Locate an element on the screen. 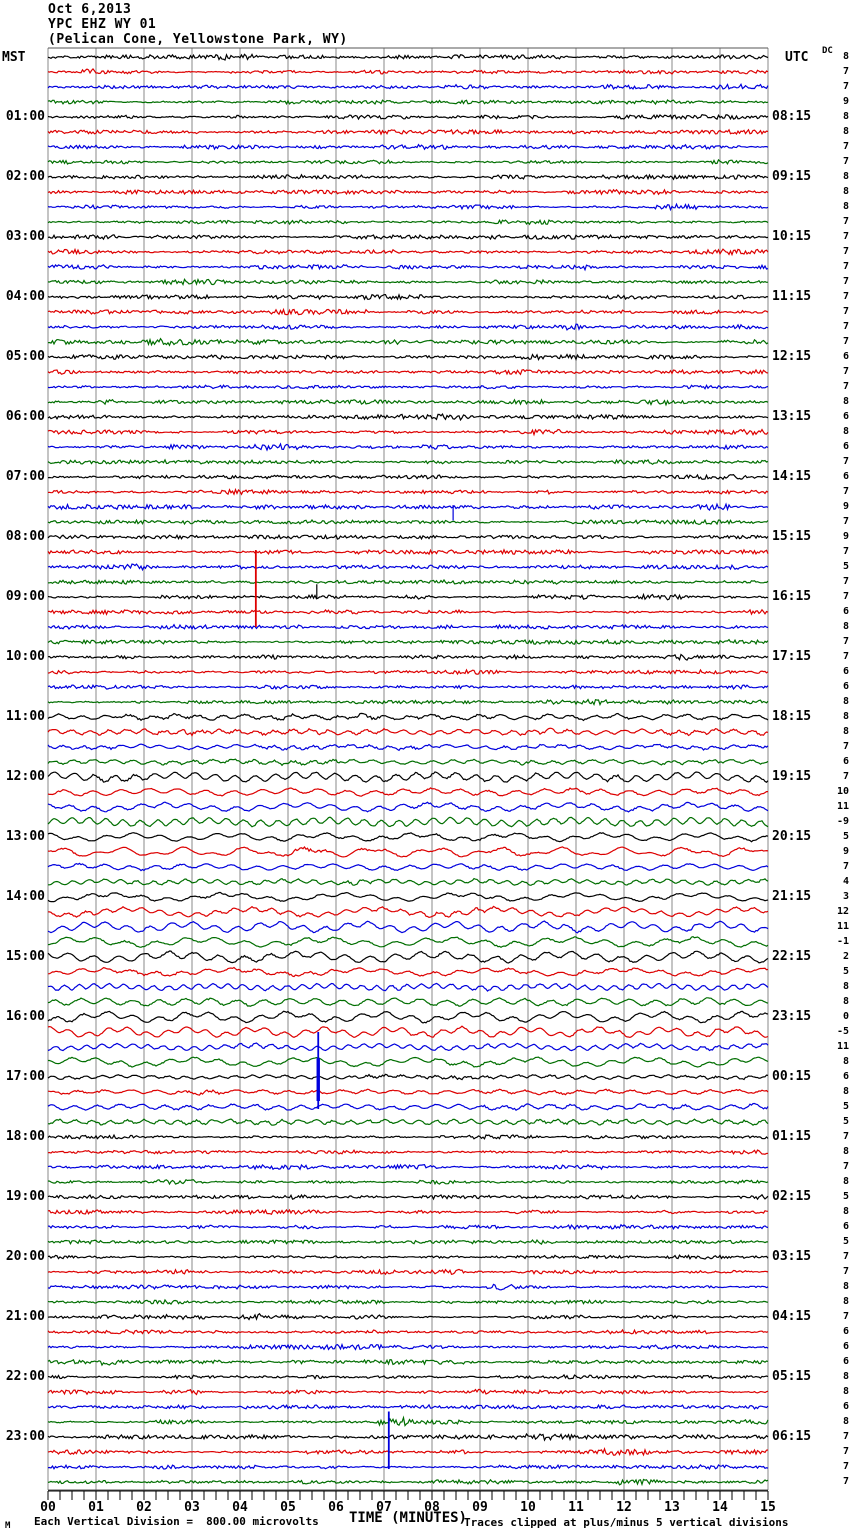 The height and width of the screenshot is (1534, 850). minute-tick-label: 04 is located at coordinates (240, 1507).